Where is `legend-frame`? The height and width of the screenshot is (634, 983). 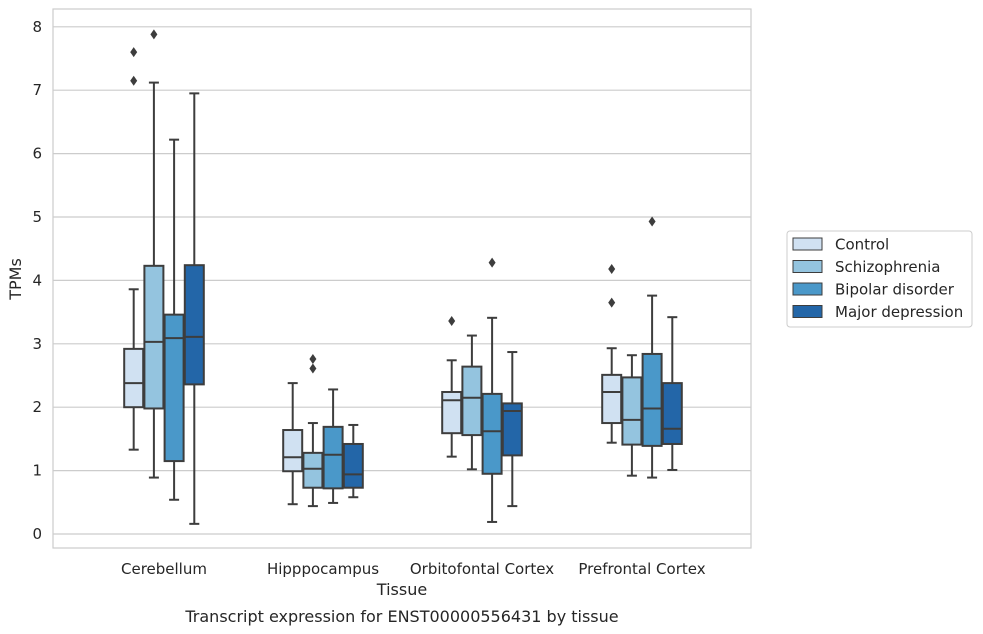
legend-frame is located at coordinates (879, 279).